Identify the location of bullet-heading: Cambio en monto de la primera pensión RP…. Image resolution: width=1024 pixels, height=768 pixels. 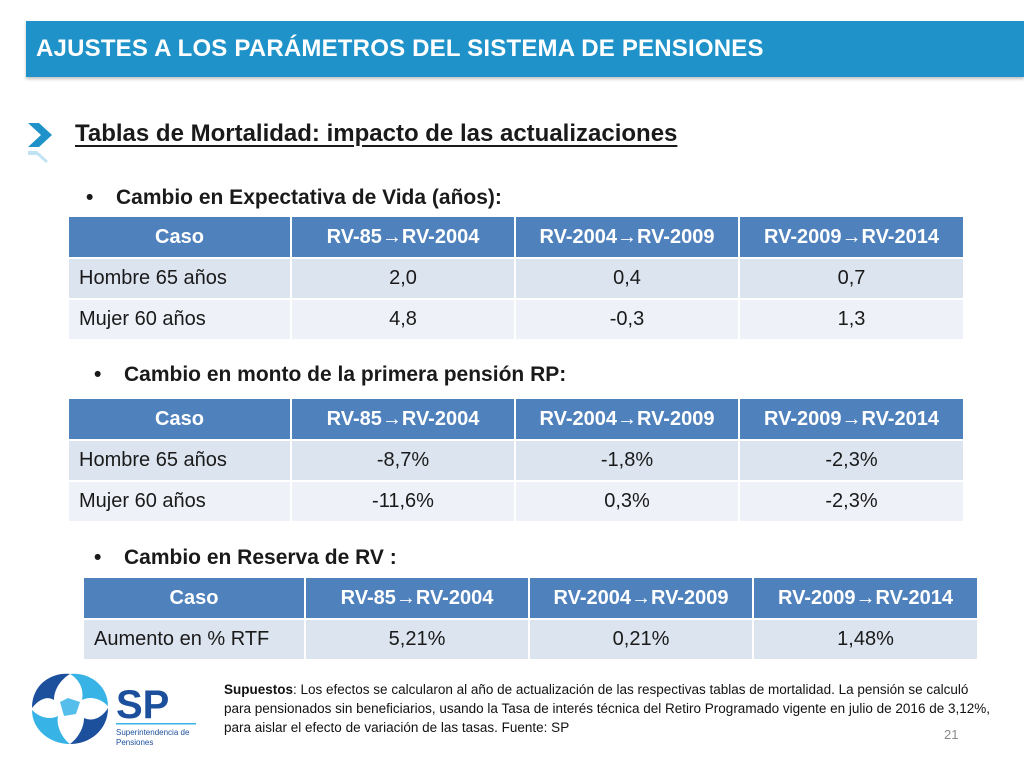
(345, 374).